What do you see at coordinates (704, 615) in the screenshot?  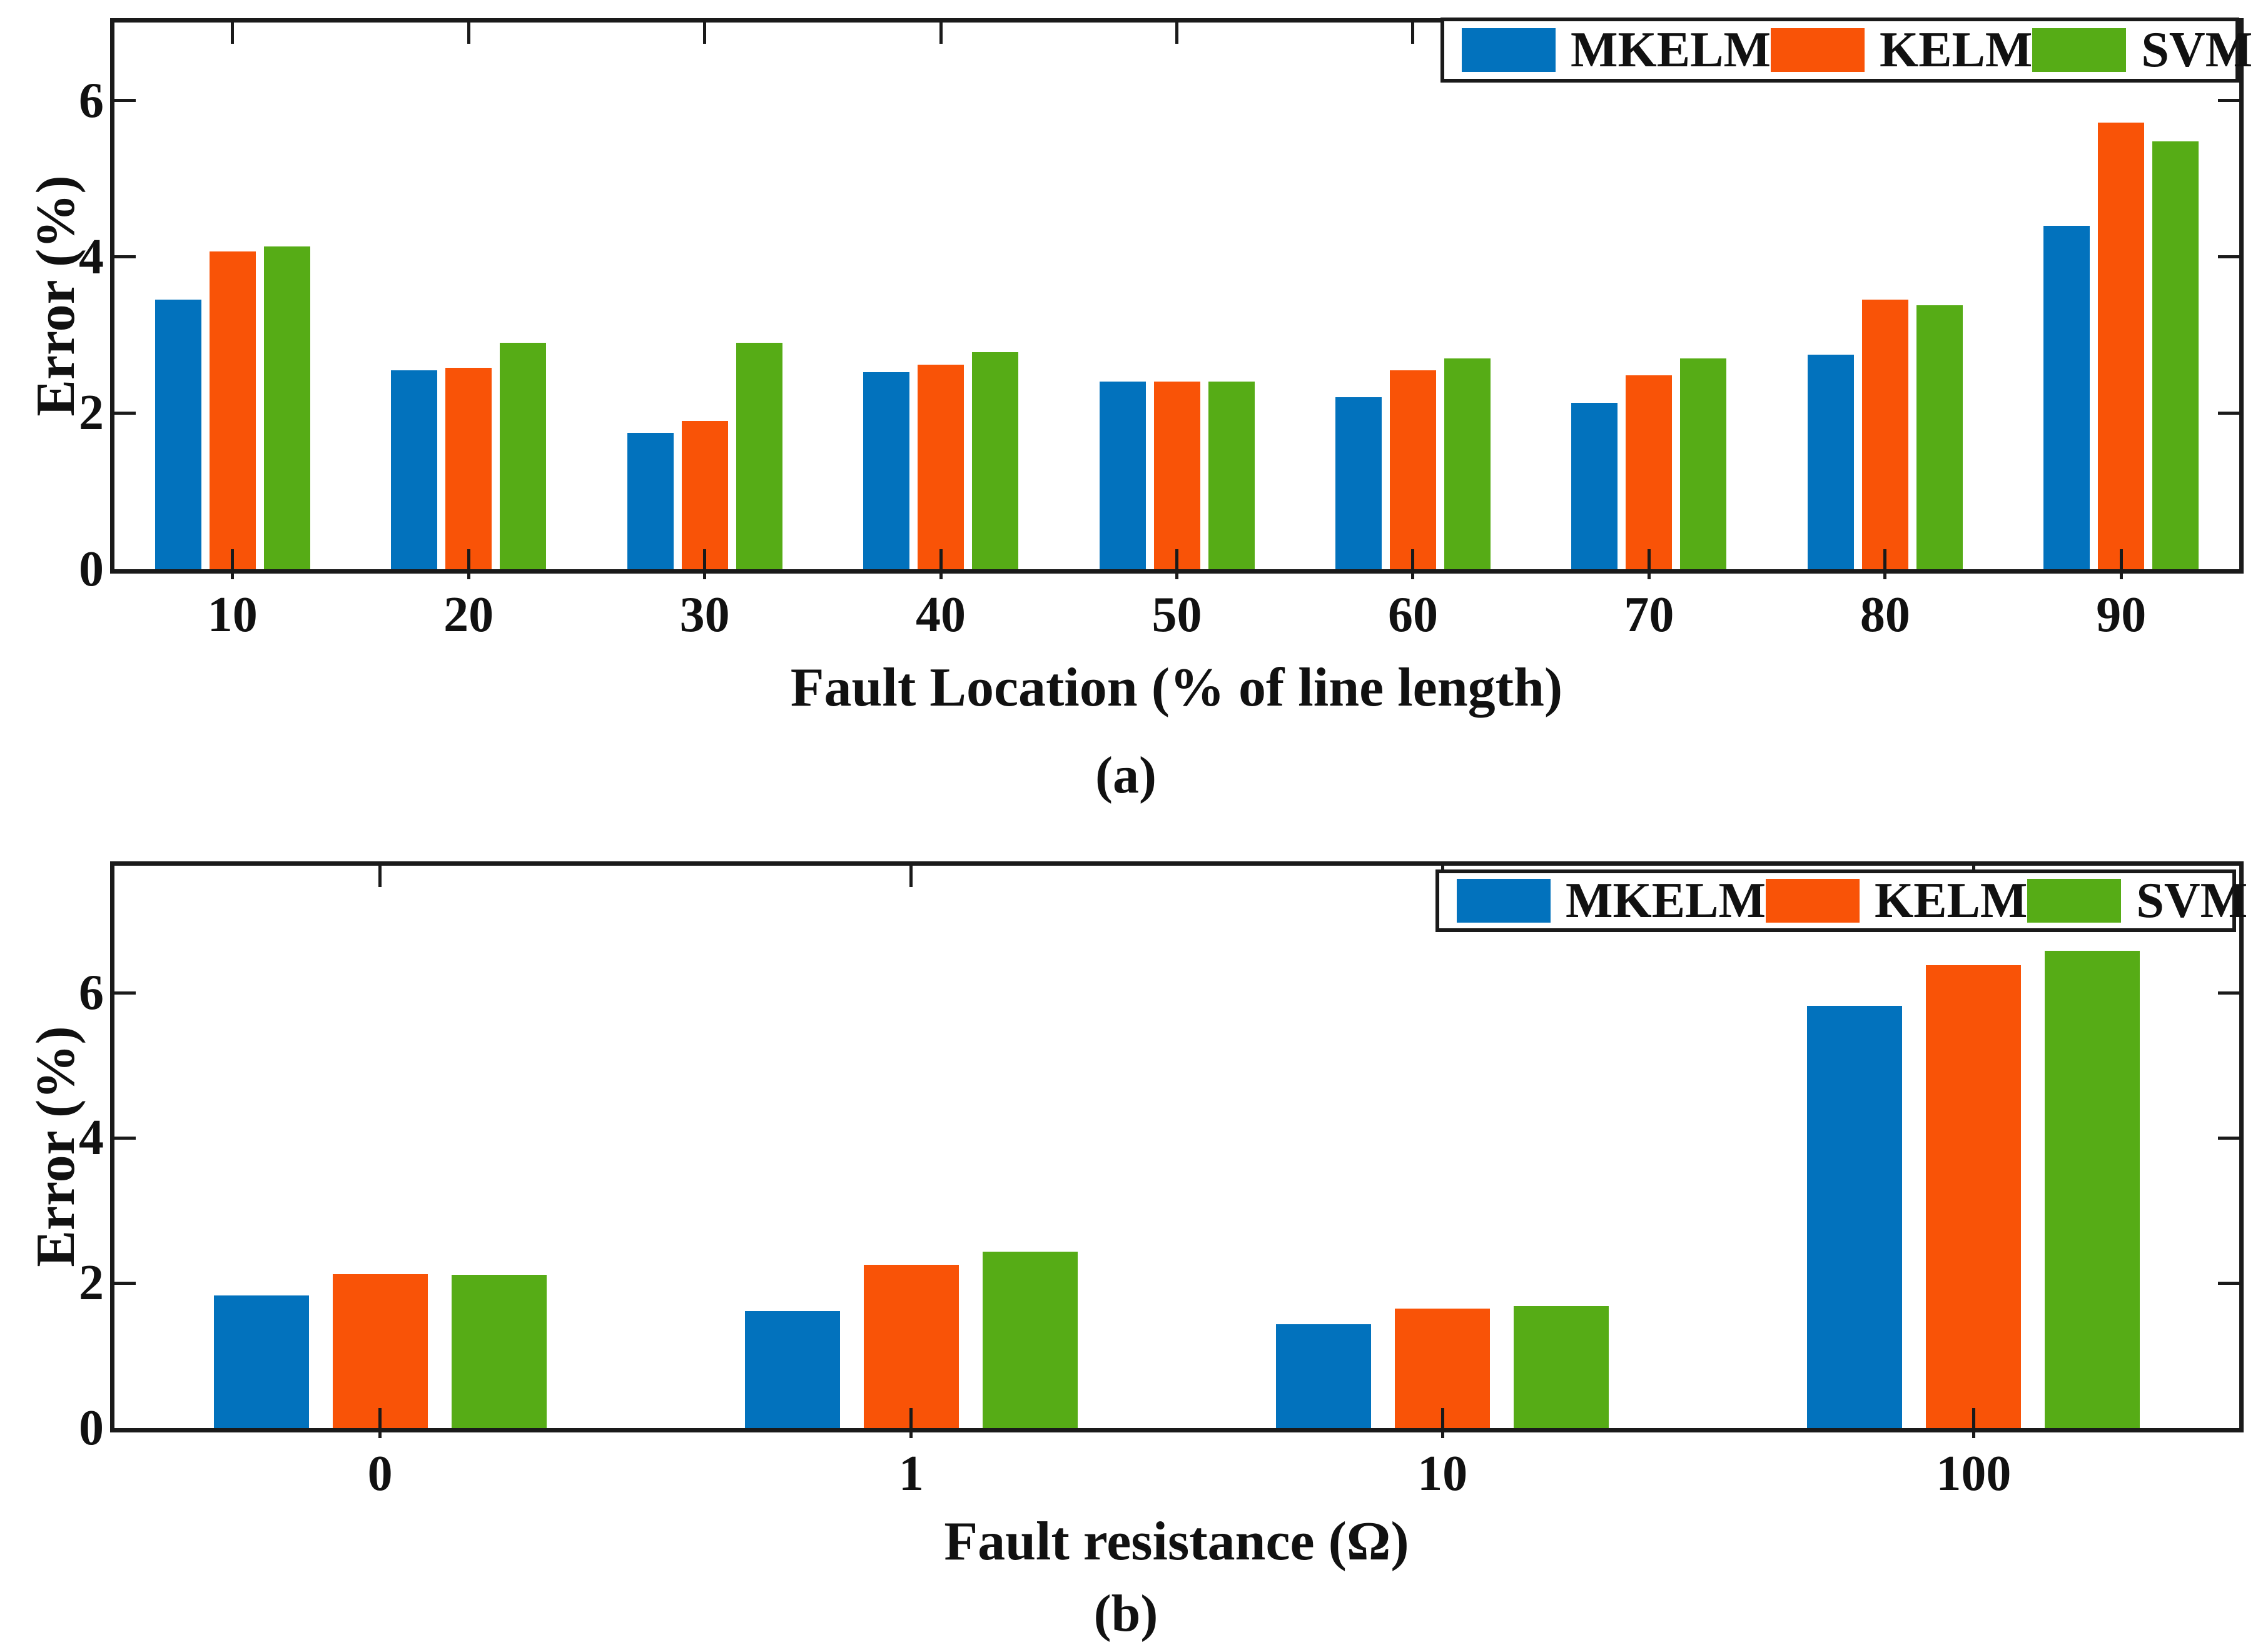 I see `x-tick-label: 30` at bounding box center [704, 615].